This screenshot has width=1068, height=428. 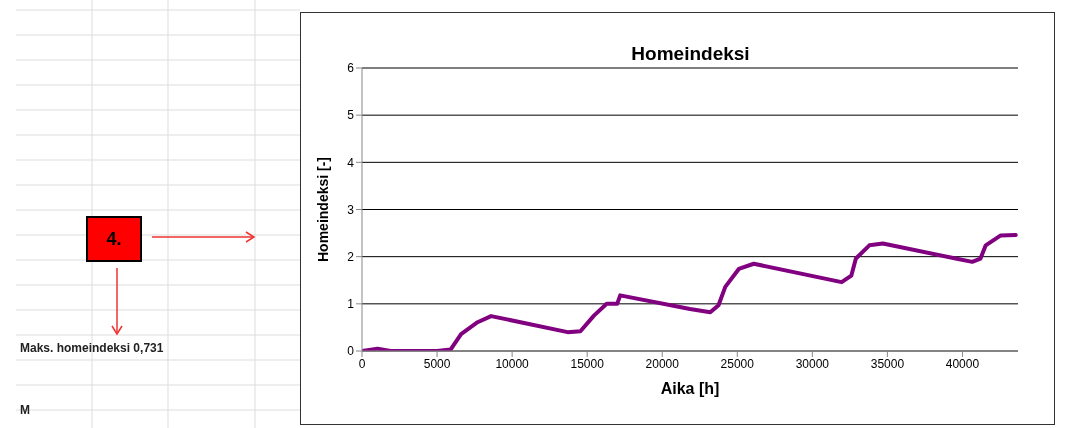 I want to click on x-tick-label: 10000, so click(x=512, y=363).